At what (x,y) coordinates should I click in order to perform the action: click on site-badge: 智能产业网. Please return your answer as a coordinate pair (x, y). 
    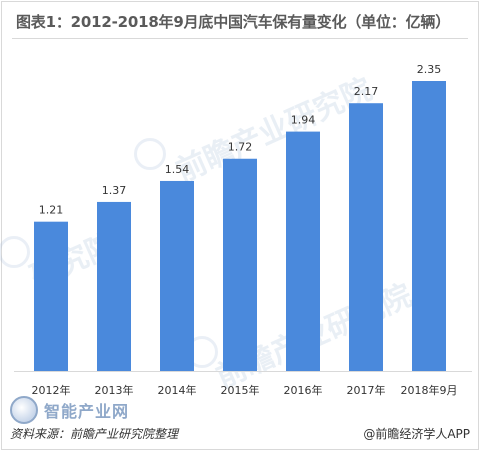
    Looking at the image, I should click on (90, 410).